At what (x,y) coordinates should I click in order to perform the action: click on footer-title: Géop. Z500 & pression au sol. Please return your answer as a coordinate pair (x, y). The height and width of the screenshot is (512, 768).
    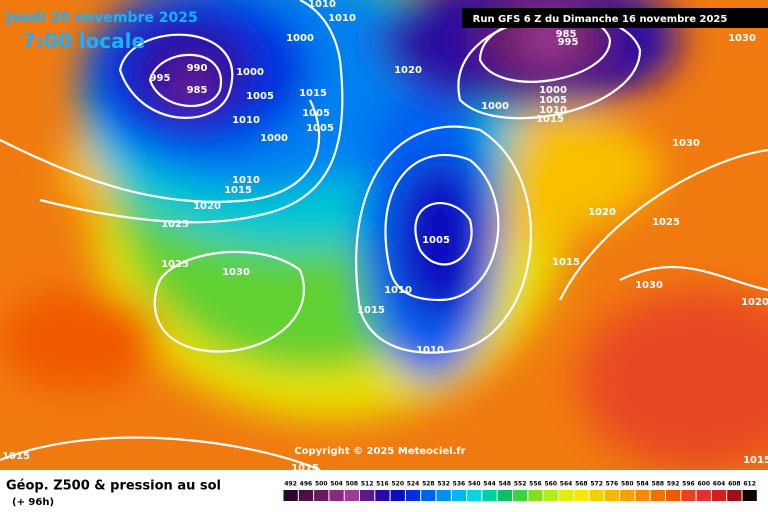
    Looking at the image, I should click on (113, 486).